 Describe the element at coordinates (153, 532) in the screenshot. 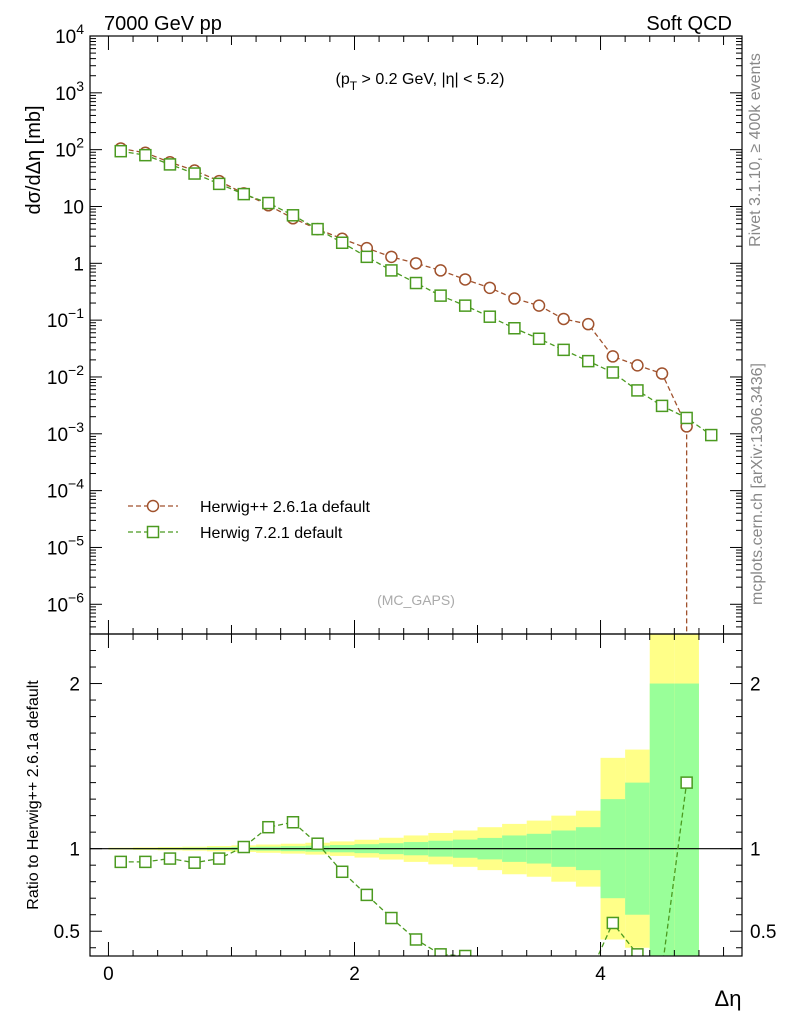

I see `legend-marker-square-icon` at that location.